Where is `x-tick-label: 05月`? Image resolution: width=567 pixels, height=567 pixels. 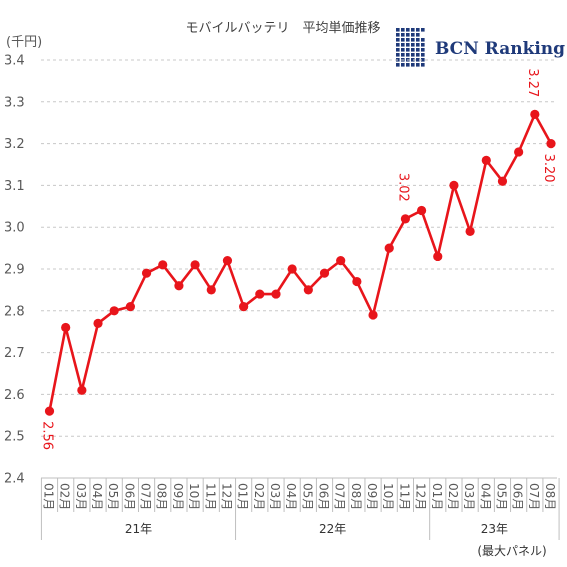
x-tick-label: 05月 is located at coordinates (113, 496).